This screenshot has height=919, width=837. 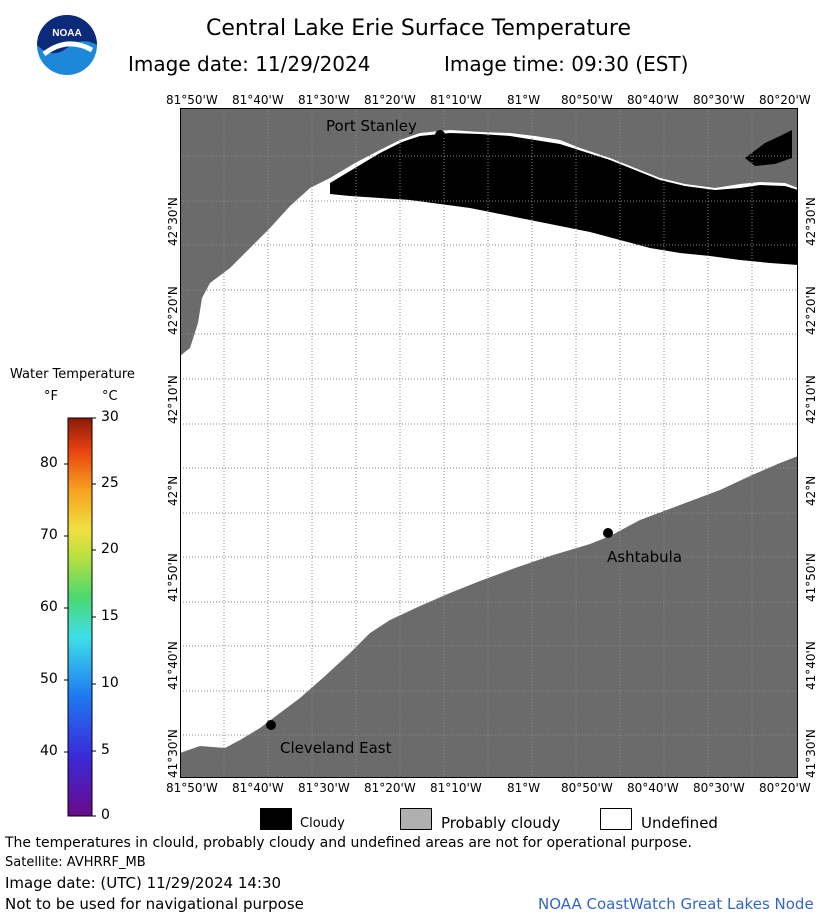 What do you see at coordinates (418, 28) in the screenshot?
I see `page-title: Central Lake Erie Surface Temperature` at bounding box center [418, 28].